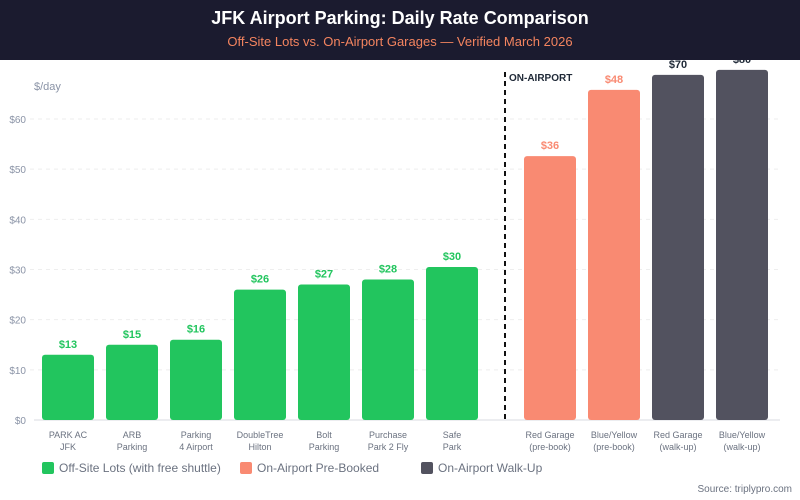  What do you see at coordinates (324, 275) in the screenshot?
I see `bar-value-label: $27` at bounding box center [324, 275].